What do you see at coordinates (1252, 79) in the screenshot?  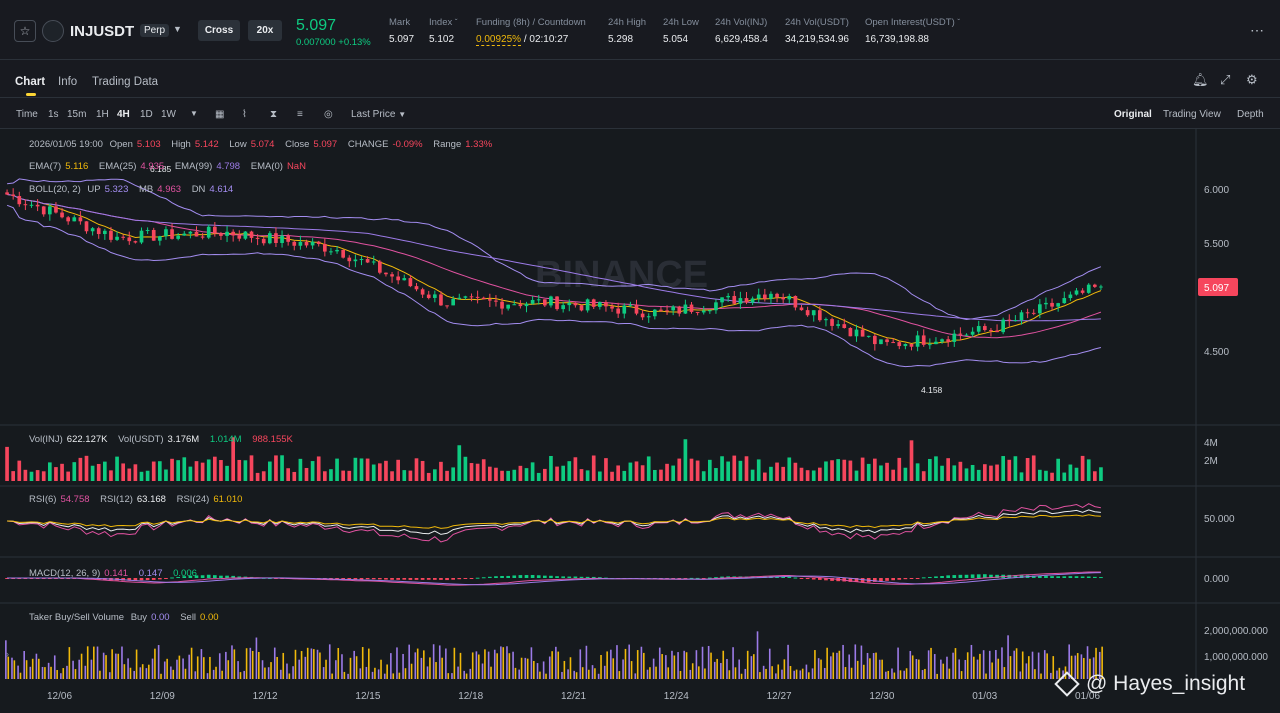 I see `settings-icon: ⚙` at bounding box center [1252, 79].